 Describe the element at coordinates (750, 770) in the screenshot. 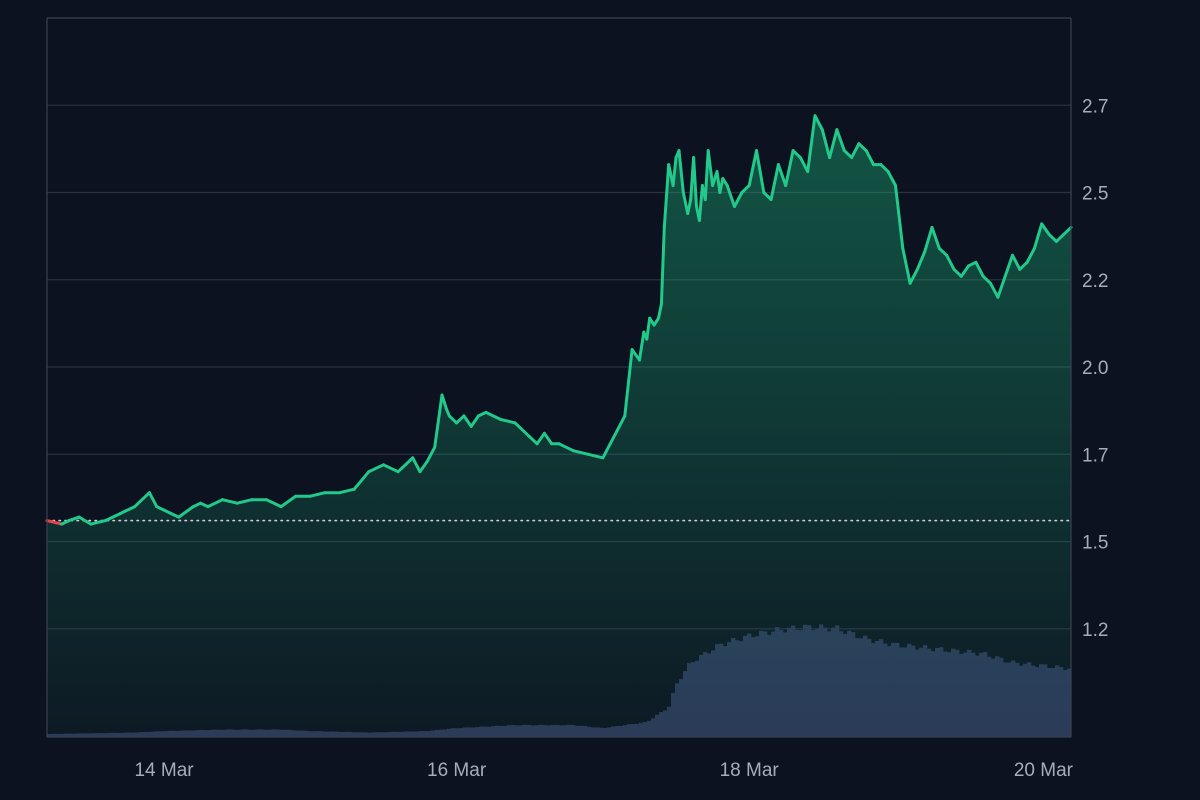

I see `x-tick-label: 18 Mar` at that location.